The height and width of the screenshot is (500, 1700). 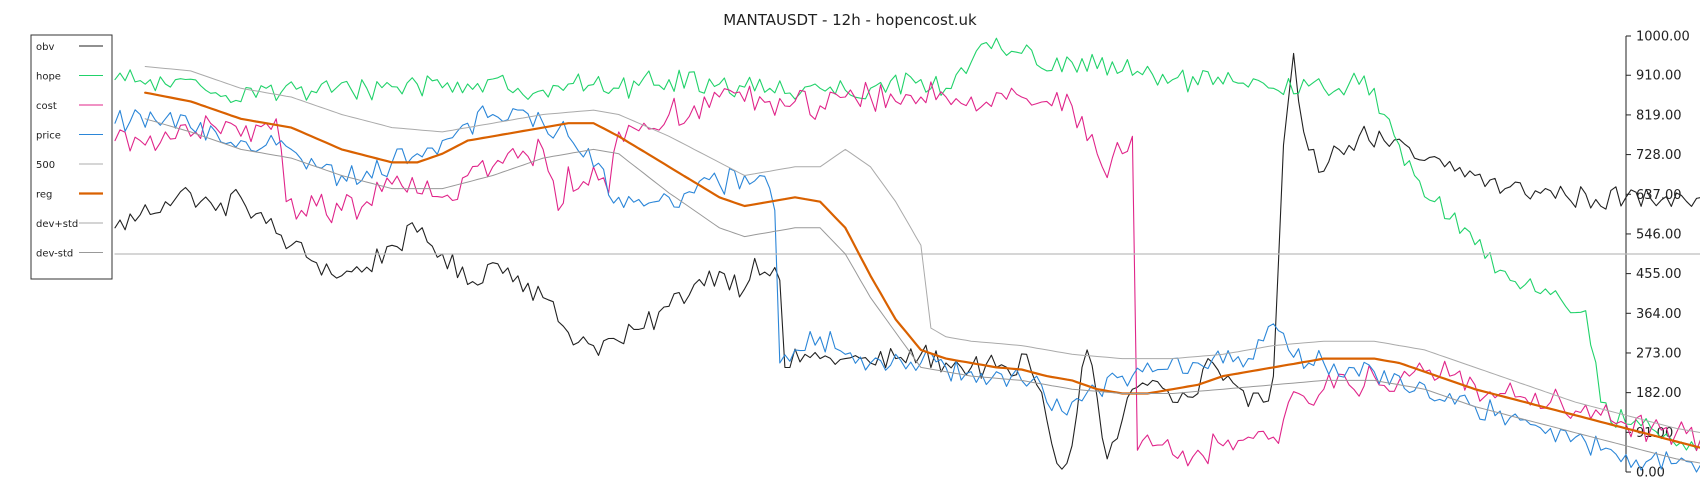 I want to click on y-tick-label: 182.00, so click(x=1659, y=393).